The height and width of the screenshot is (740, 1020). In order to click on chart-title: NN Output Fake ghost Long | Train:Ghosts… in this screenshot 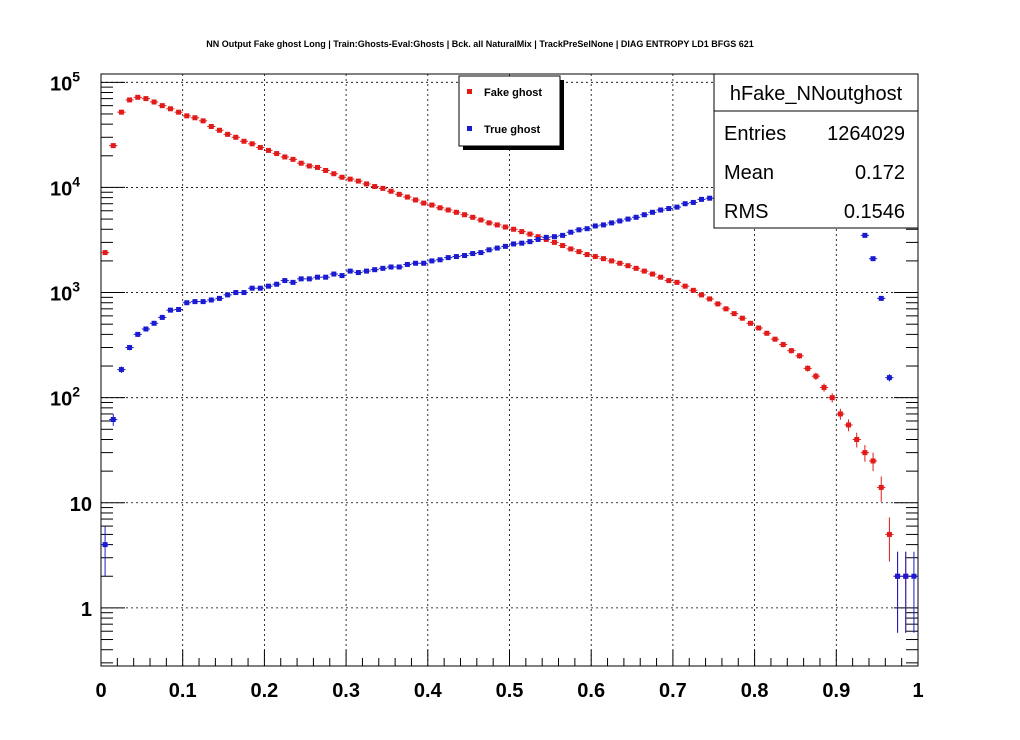, I will do `click(480, 44)`.